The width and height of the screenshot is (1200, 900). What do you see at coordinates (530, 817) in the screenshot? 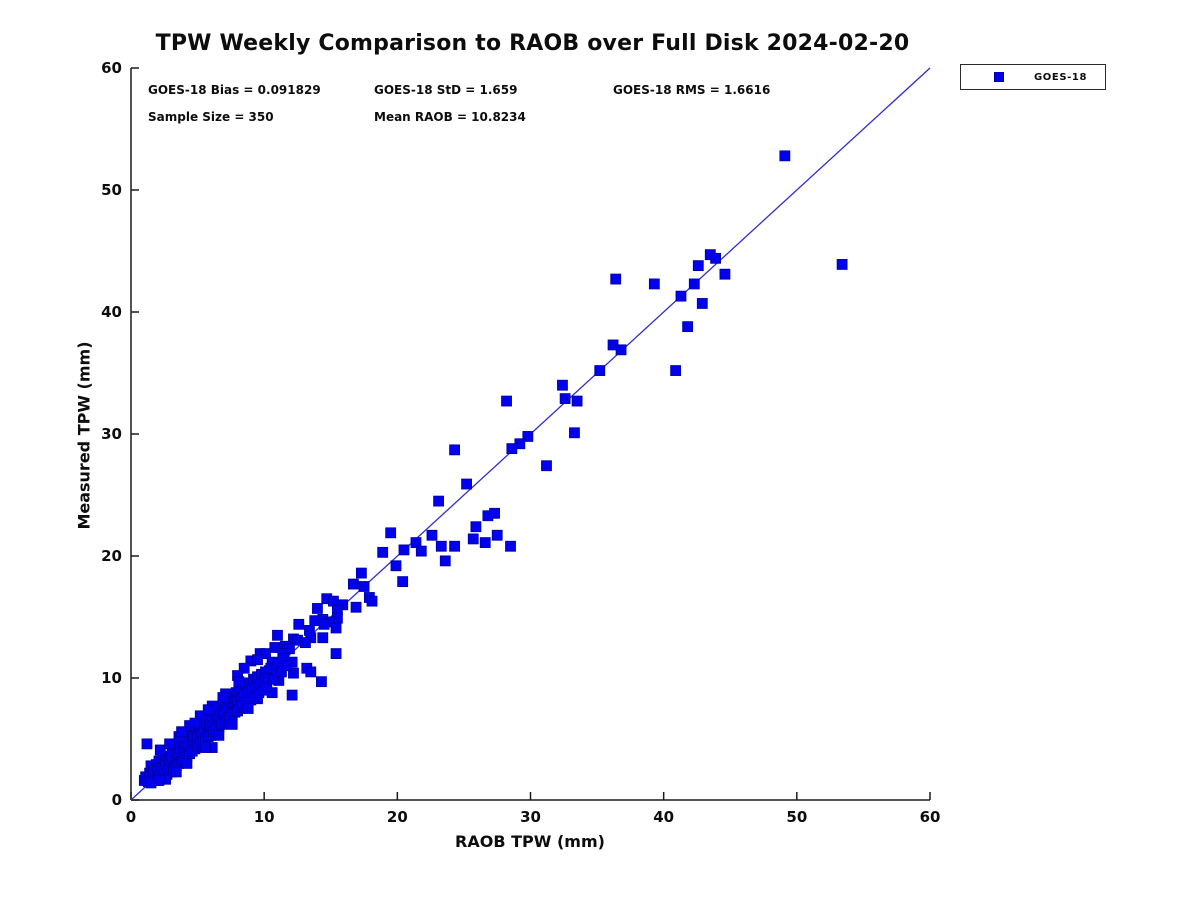
I see `x-tick-label: 30` at bounding box center [530, 817].